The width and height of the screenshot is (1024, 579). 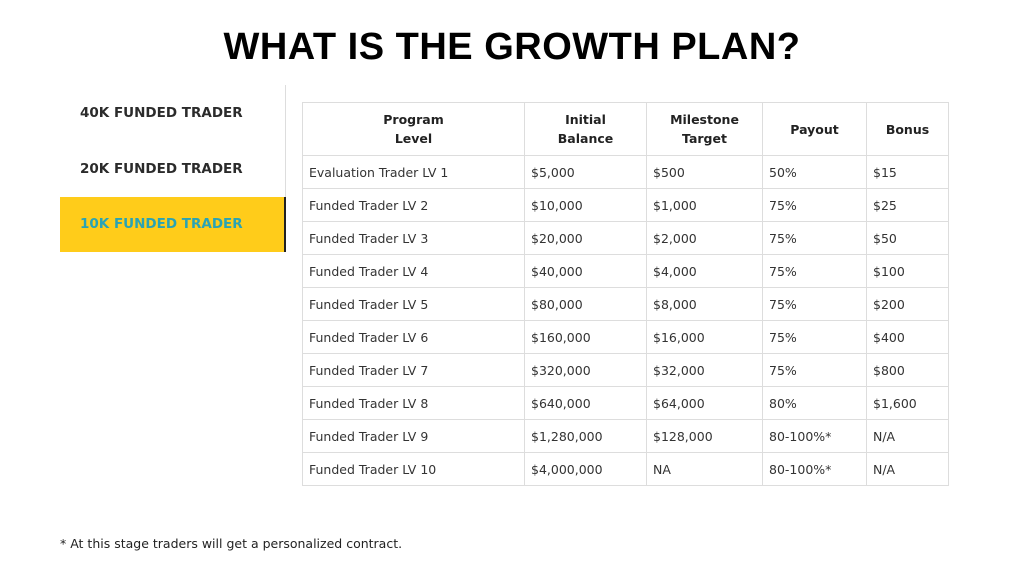 What do you see at coordinates (704, 370) in the screenshot?
I see `table-cell: $32,000` at bounding box center [704, 370].